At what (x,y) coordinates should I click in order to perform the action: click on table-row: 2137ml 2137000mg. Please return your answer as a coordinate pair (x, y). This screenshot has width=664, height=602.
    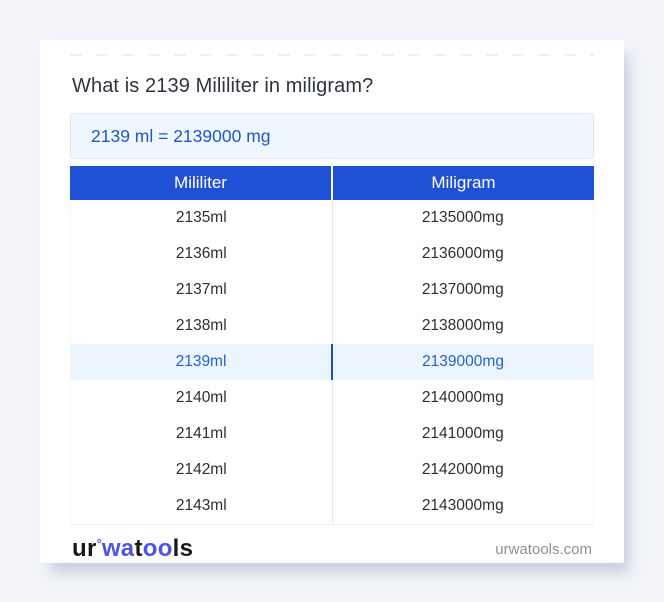
    Looking at the image, I should click on (332, 290).